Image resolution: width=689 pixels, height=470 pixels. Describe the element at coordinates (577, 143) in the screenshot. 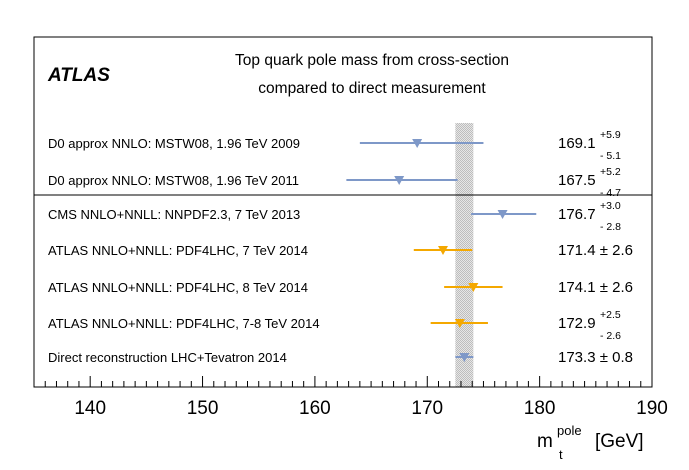

I see `value-text: 169.1` at that location.